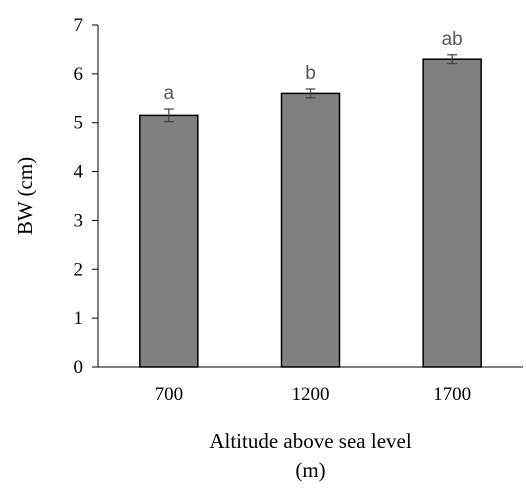  I want to click on x-tick-label: 1700, so click(452, 394).